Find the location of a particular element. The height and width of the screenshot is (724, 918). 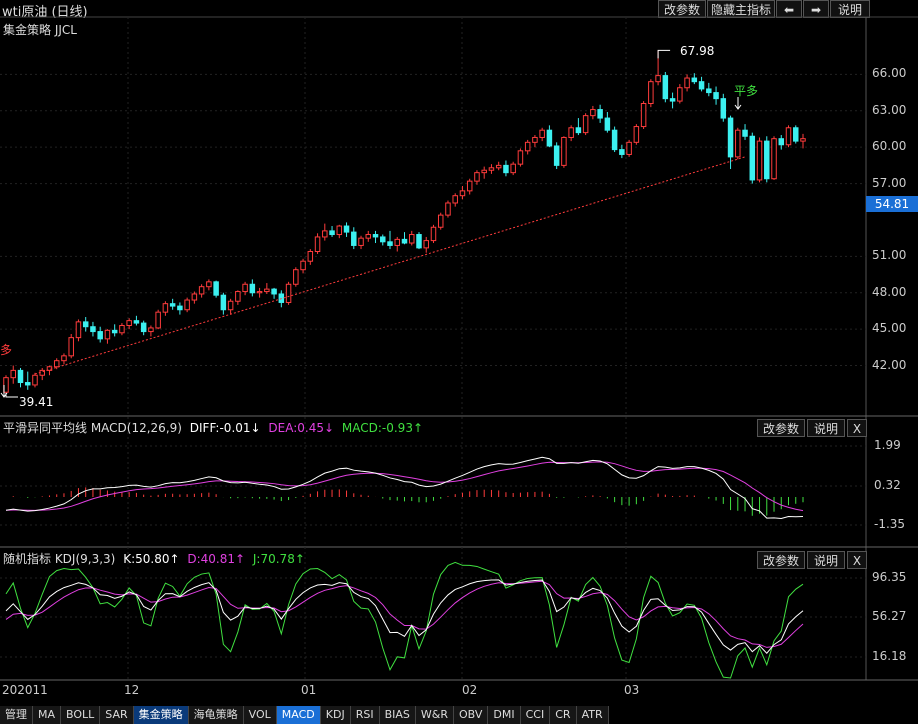

indicator-tab: MACD is located at coordinates (298, 715).